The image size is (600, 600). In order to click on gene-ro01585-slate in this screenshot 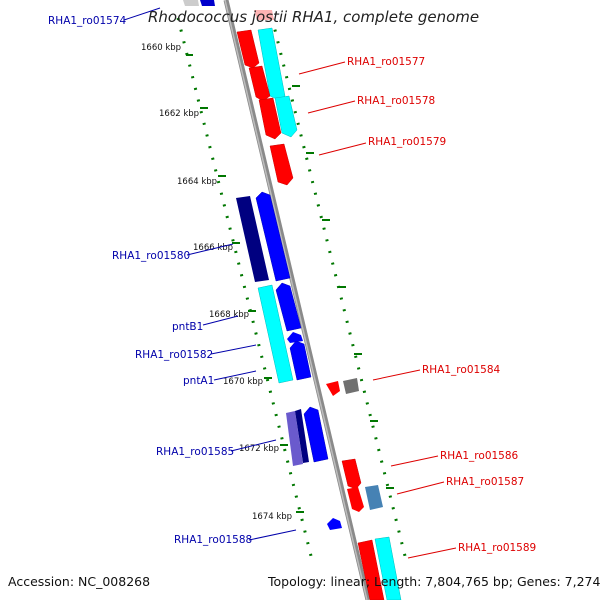, I will do `click(294, 438)`.